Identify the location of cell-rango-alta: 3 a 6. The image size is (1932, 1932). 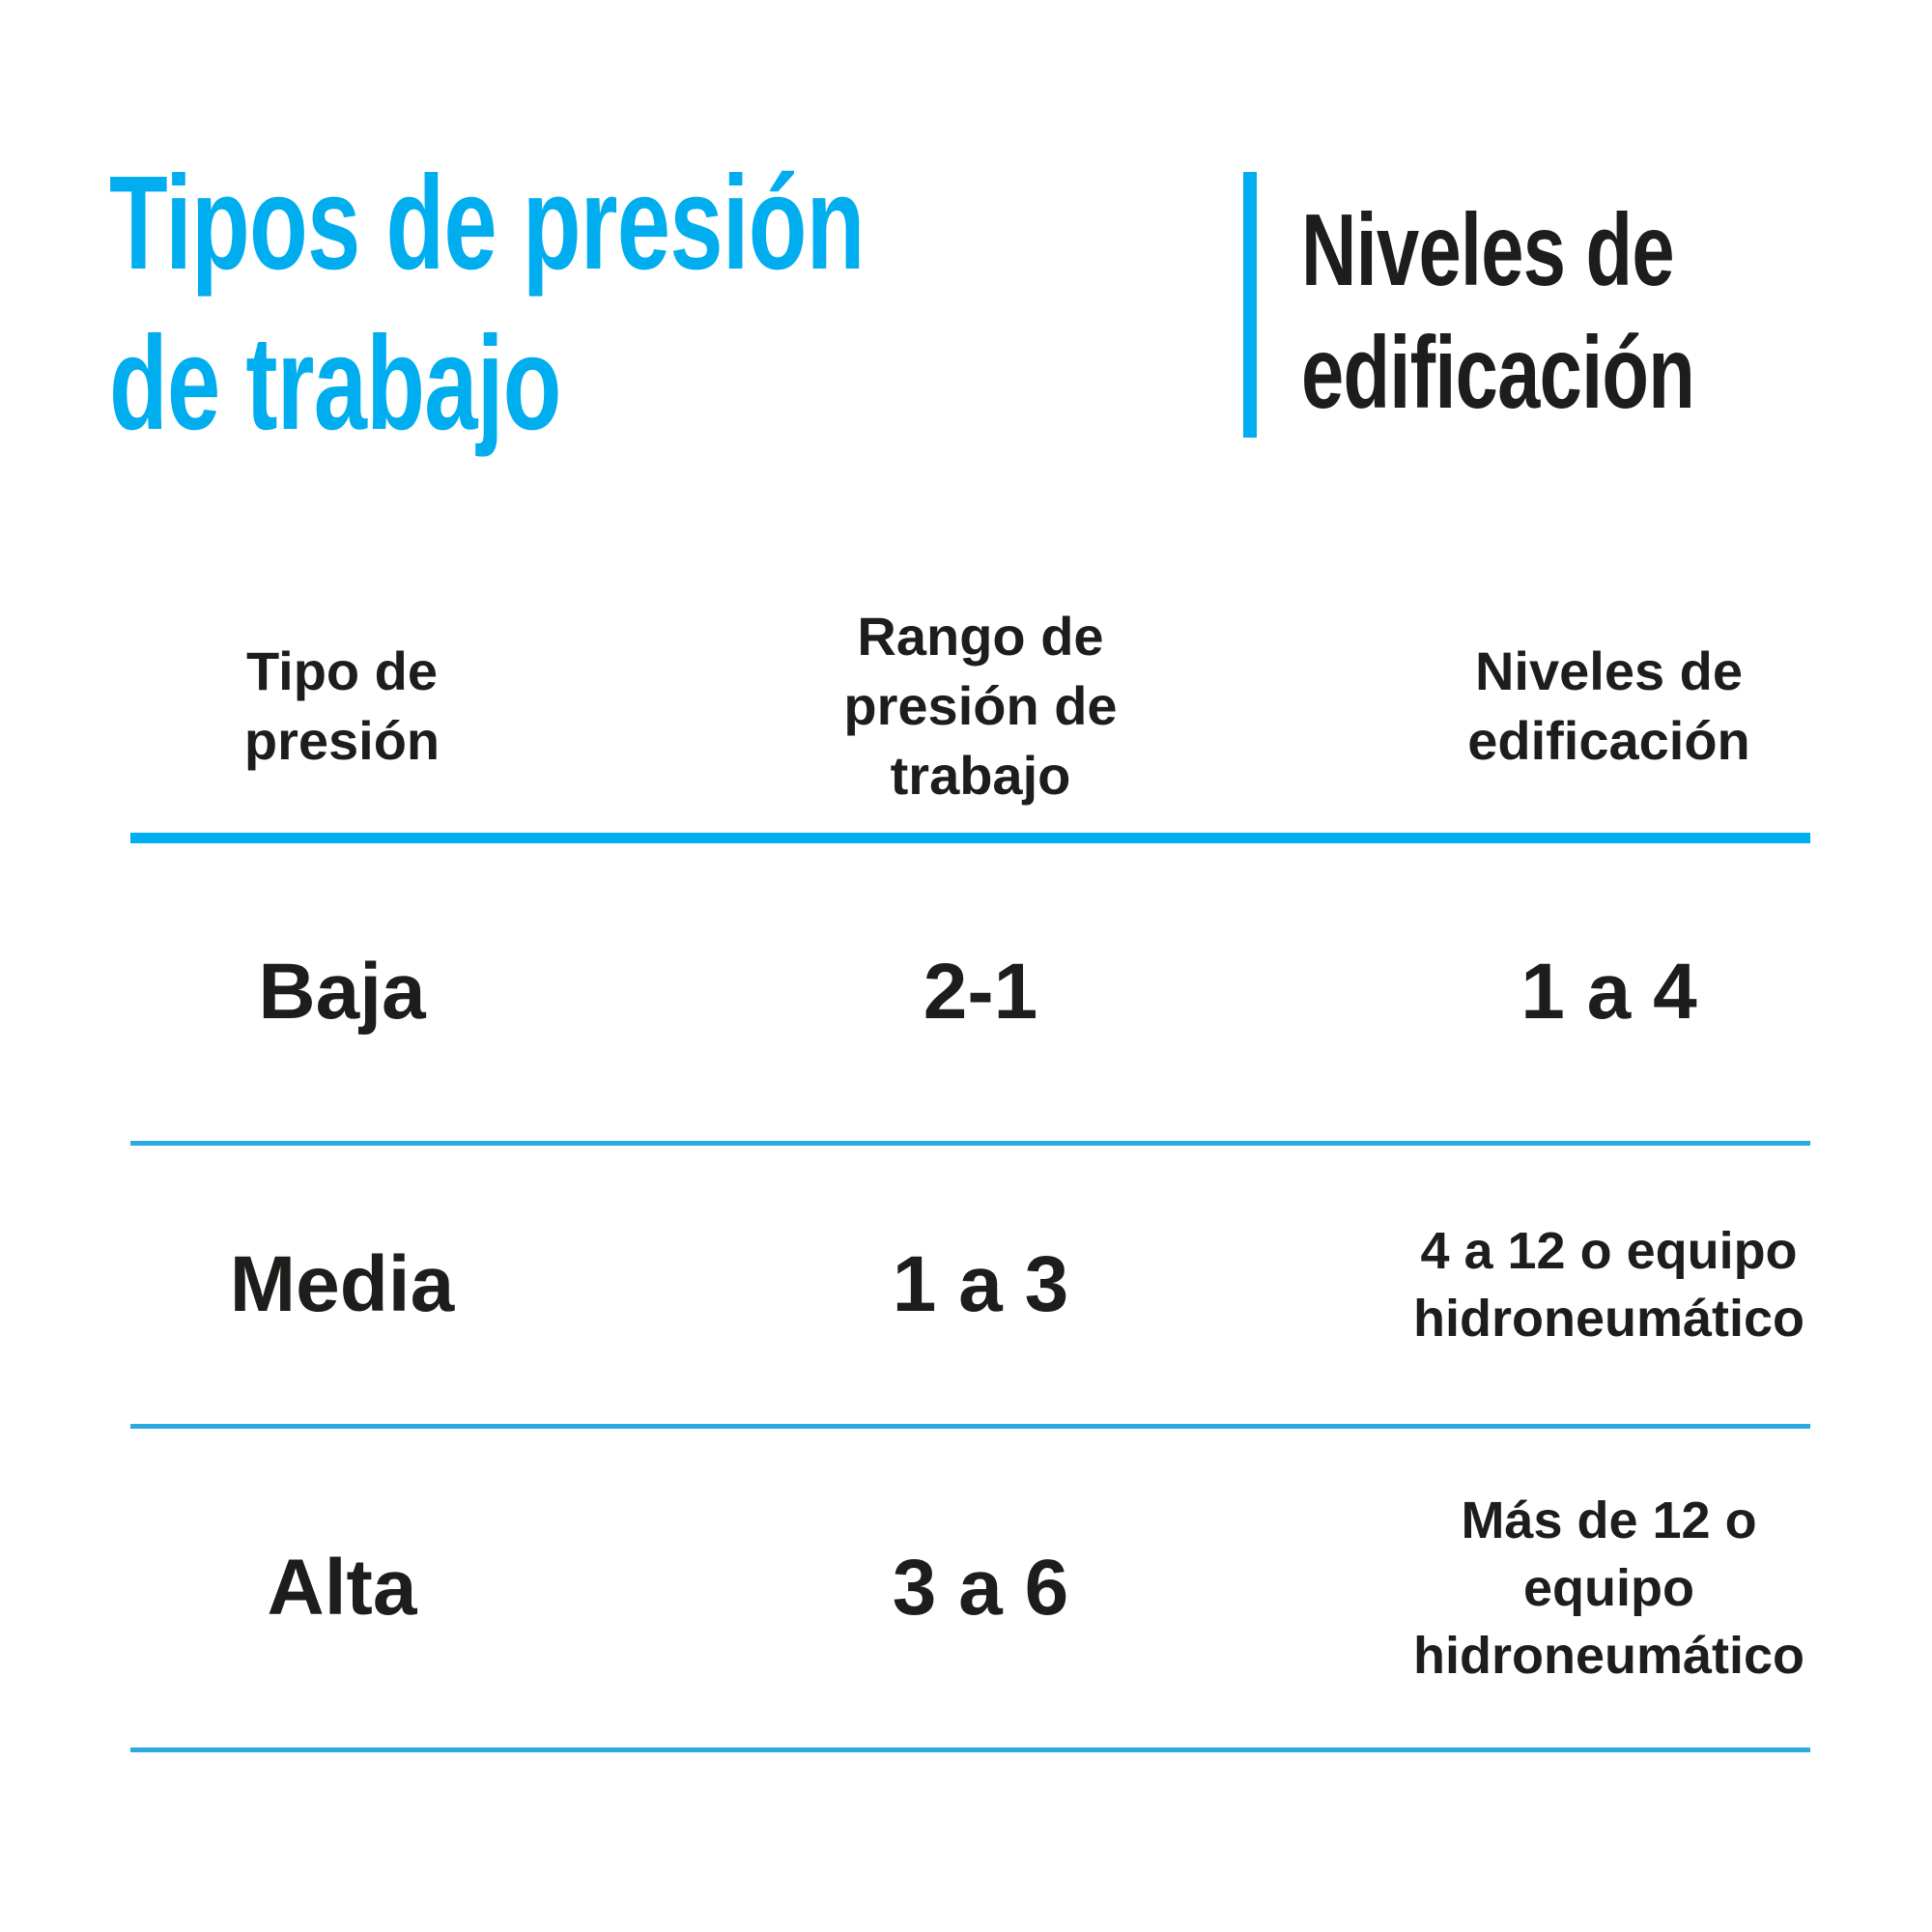
(980, 1587).